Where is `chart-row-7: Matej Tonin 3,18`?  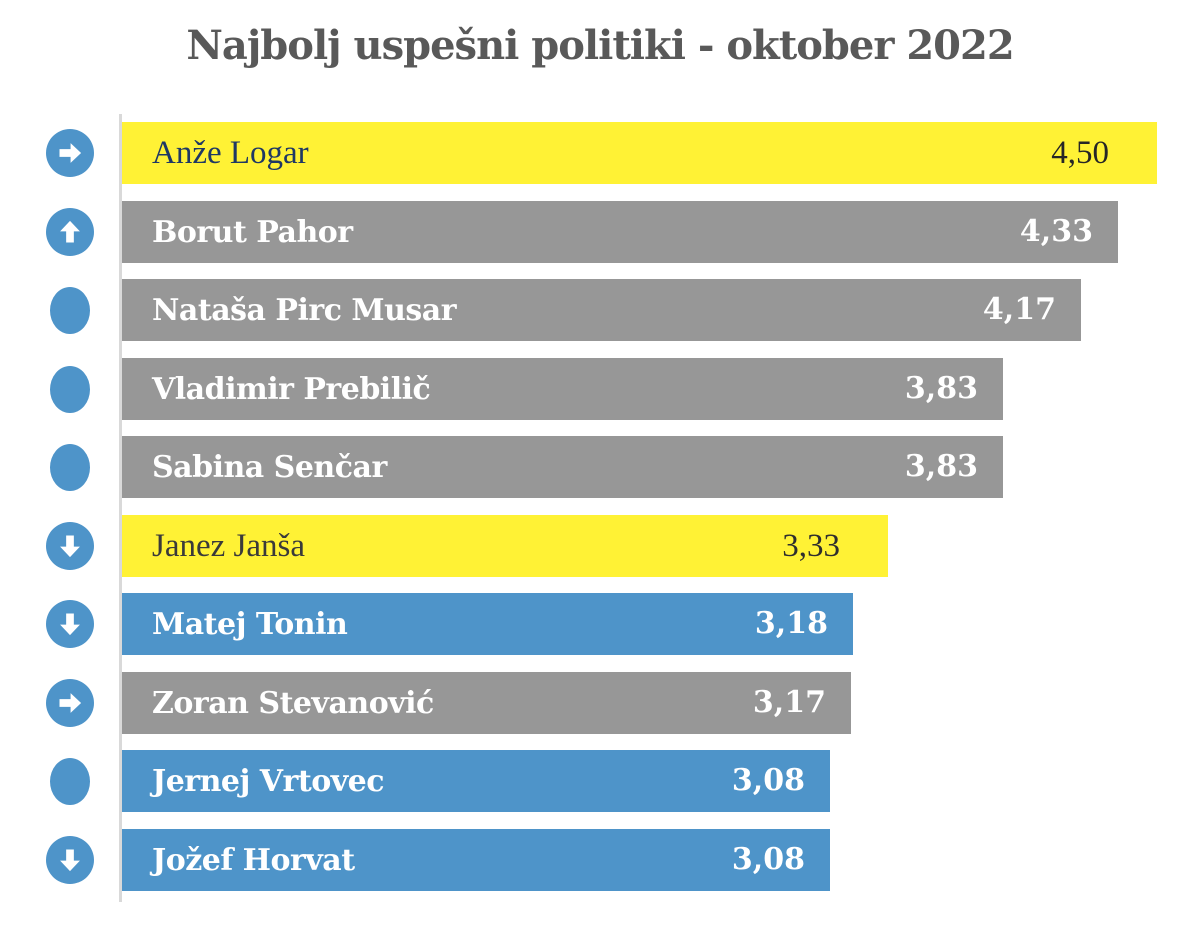 chart-row-7: Matej Tonin 3,18 is located at coordinates (600, 624).